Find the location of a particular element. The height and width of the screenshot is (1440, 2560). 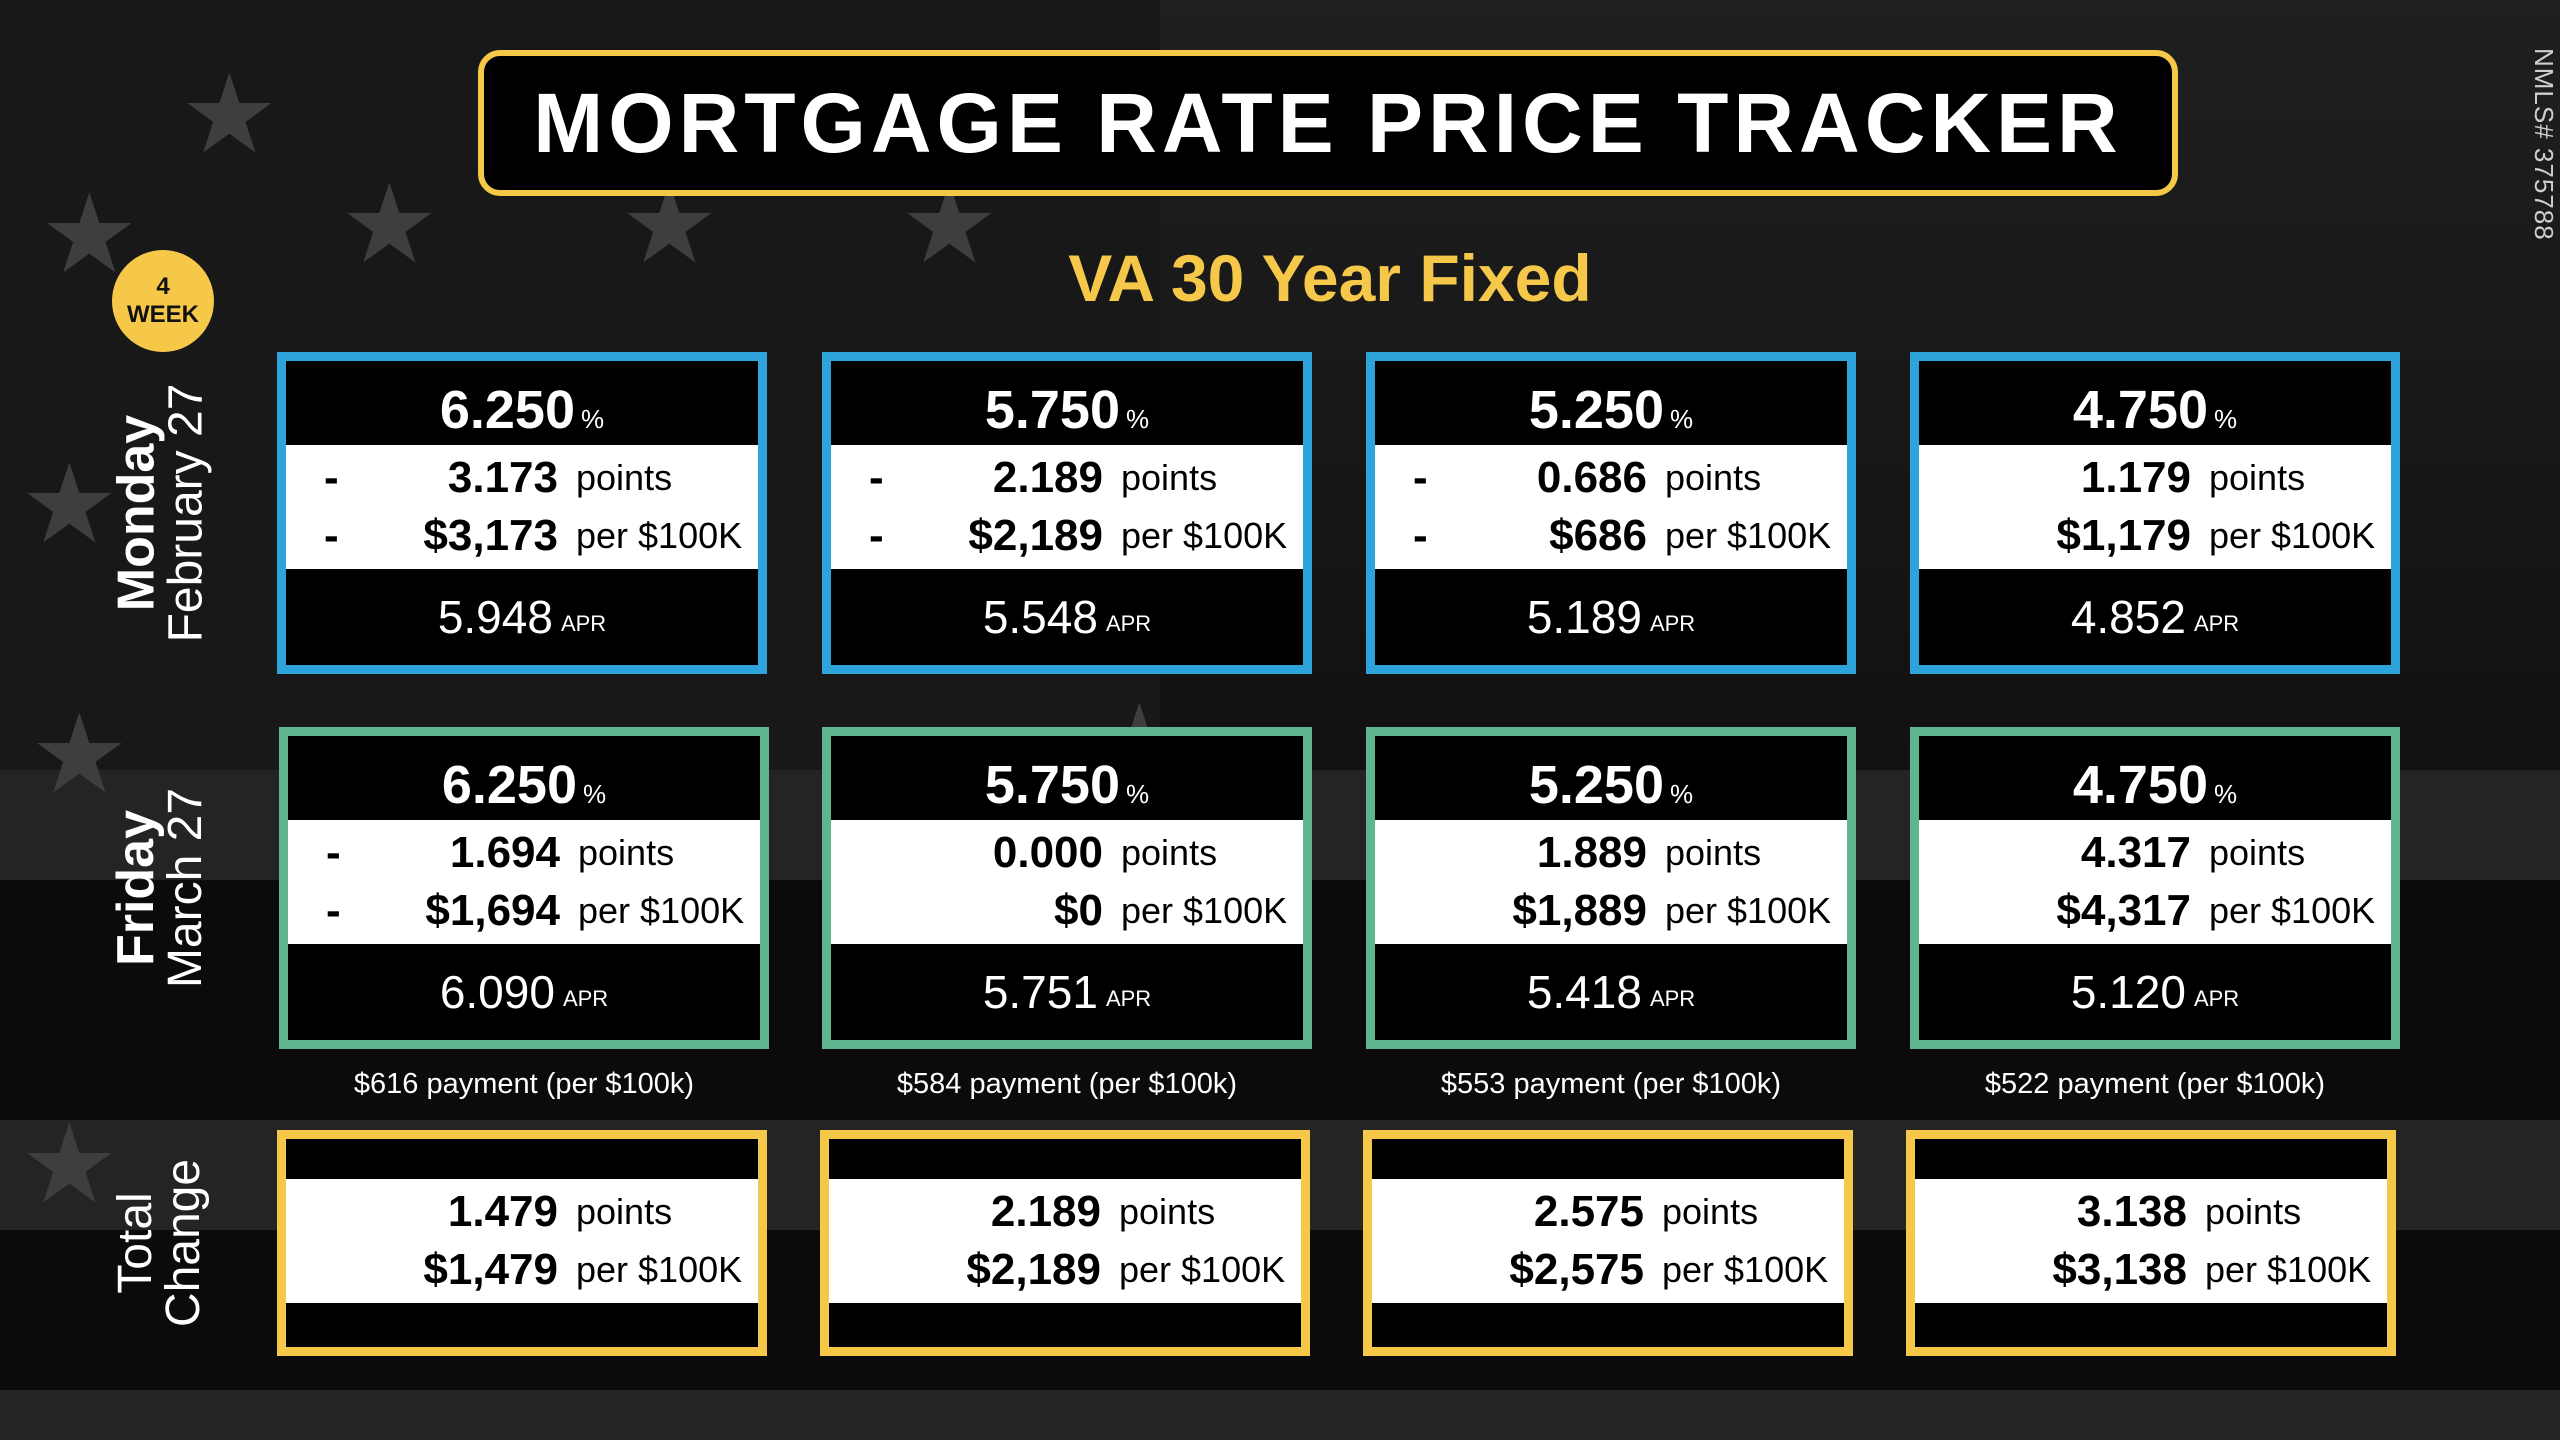

cost-value: $3,138 is located at coordinates (2119, 1269).